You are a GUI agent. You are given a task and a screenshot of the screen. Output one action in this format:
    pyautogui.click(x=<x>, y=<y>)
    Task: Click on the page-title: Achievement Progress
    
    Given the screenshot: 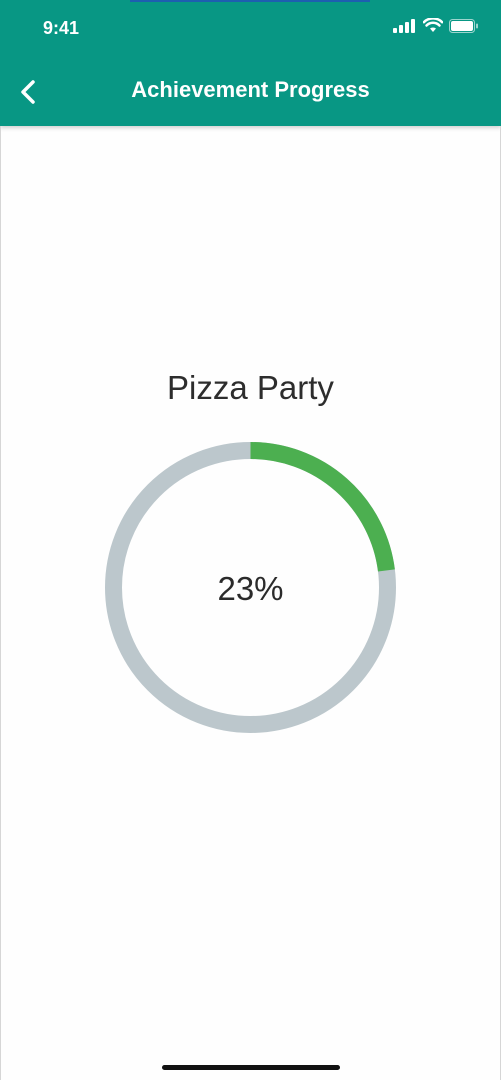 What is the action you would take?
    pyautogui.click(x=250, y=89)
    